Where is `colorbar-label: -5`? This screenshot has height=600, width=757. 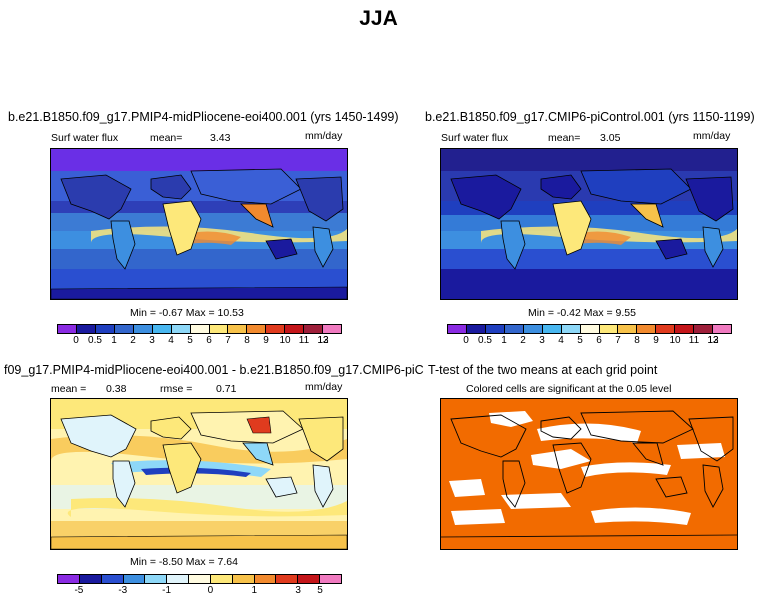 colorbar-label: -5 is located at coordinates (79, 590).